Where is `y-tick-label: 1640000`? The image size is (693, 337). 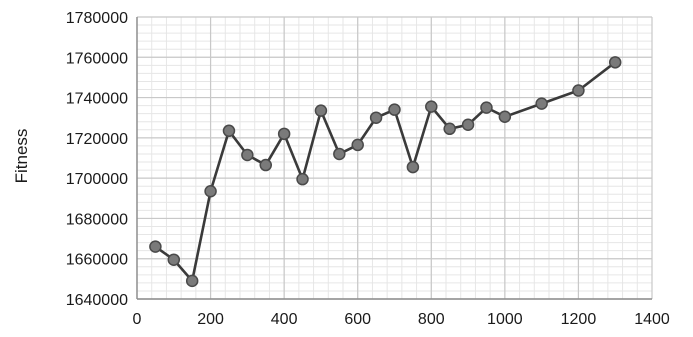
y-tick-label: 1640000 is located at coordinates (97, 300).